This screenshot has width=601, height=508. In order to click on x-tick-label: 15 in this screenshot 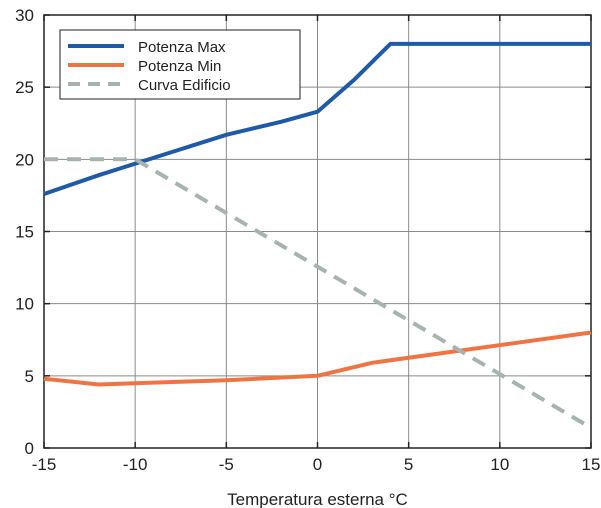, I will do `click(591, 464)`.